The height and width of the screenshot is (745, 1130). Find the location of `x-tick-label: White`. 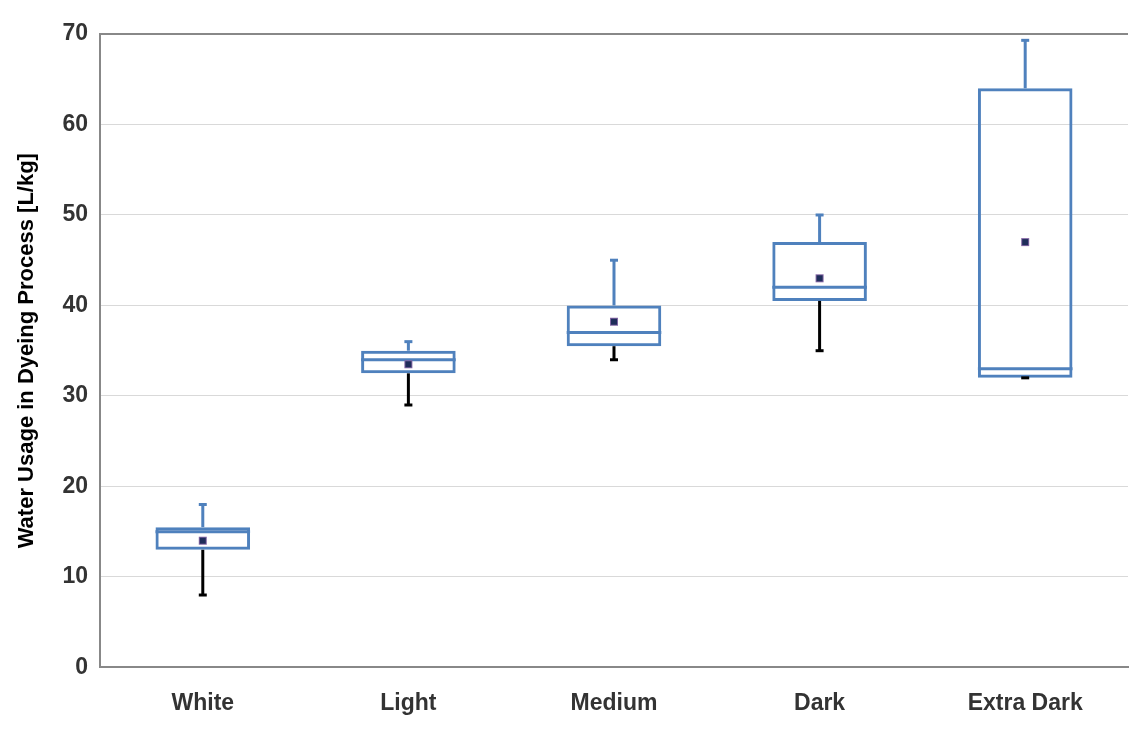

x-tick-label: White is located at coordinates (203, 701).